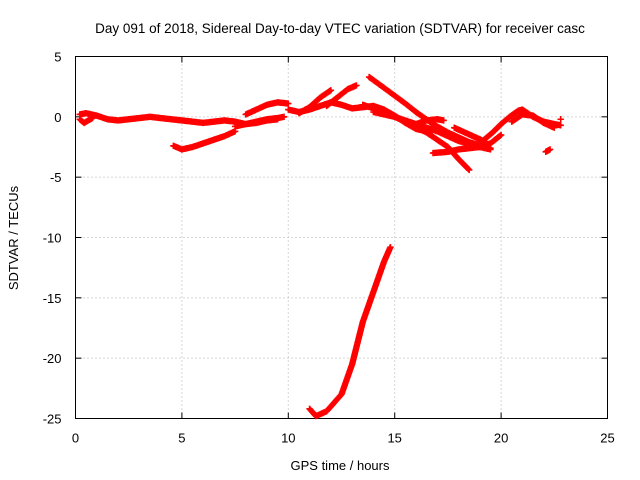  I want to click on y-tick-label: 5, so click(57, 57).